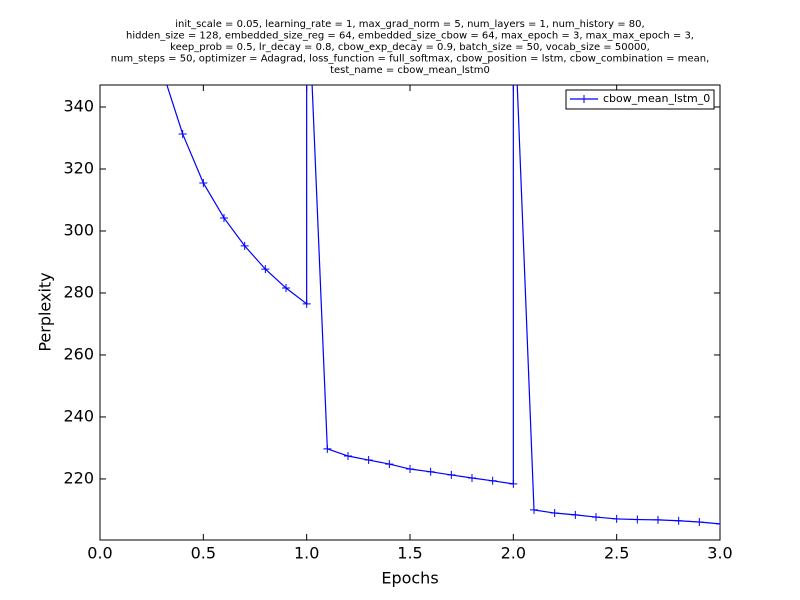 Image resolution: width=800 pixels, height=600 pixels. I want to click on y-tick-label: 320, so click(78, 167).